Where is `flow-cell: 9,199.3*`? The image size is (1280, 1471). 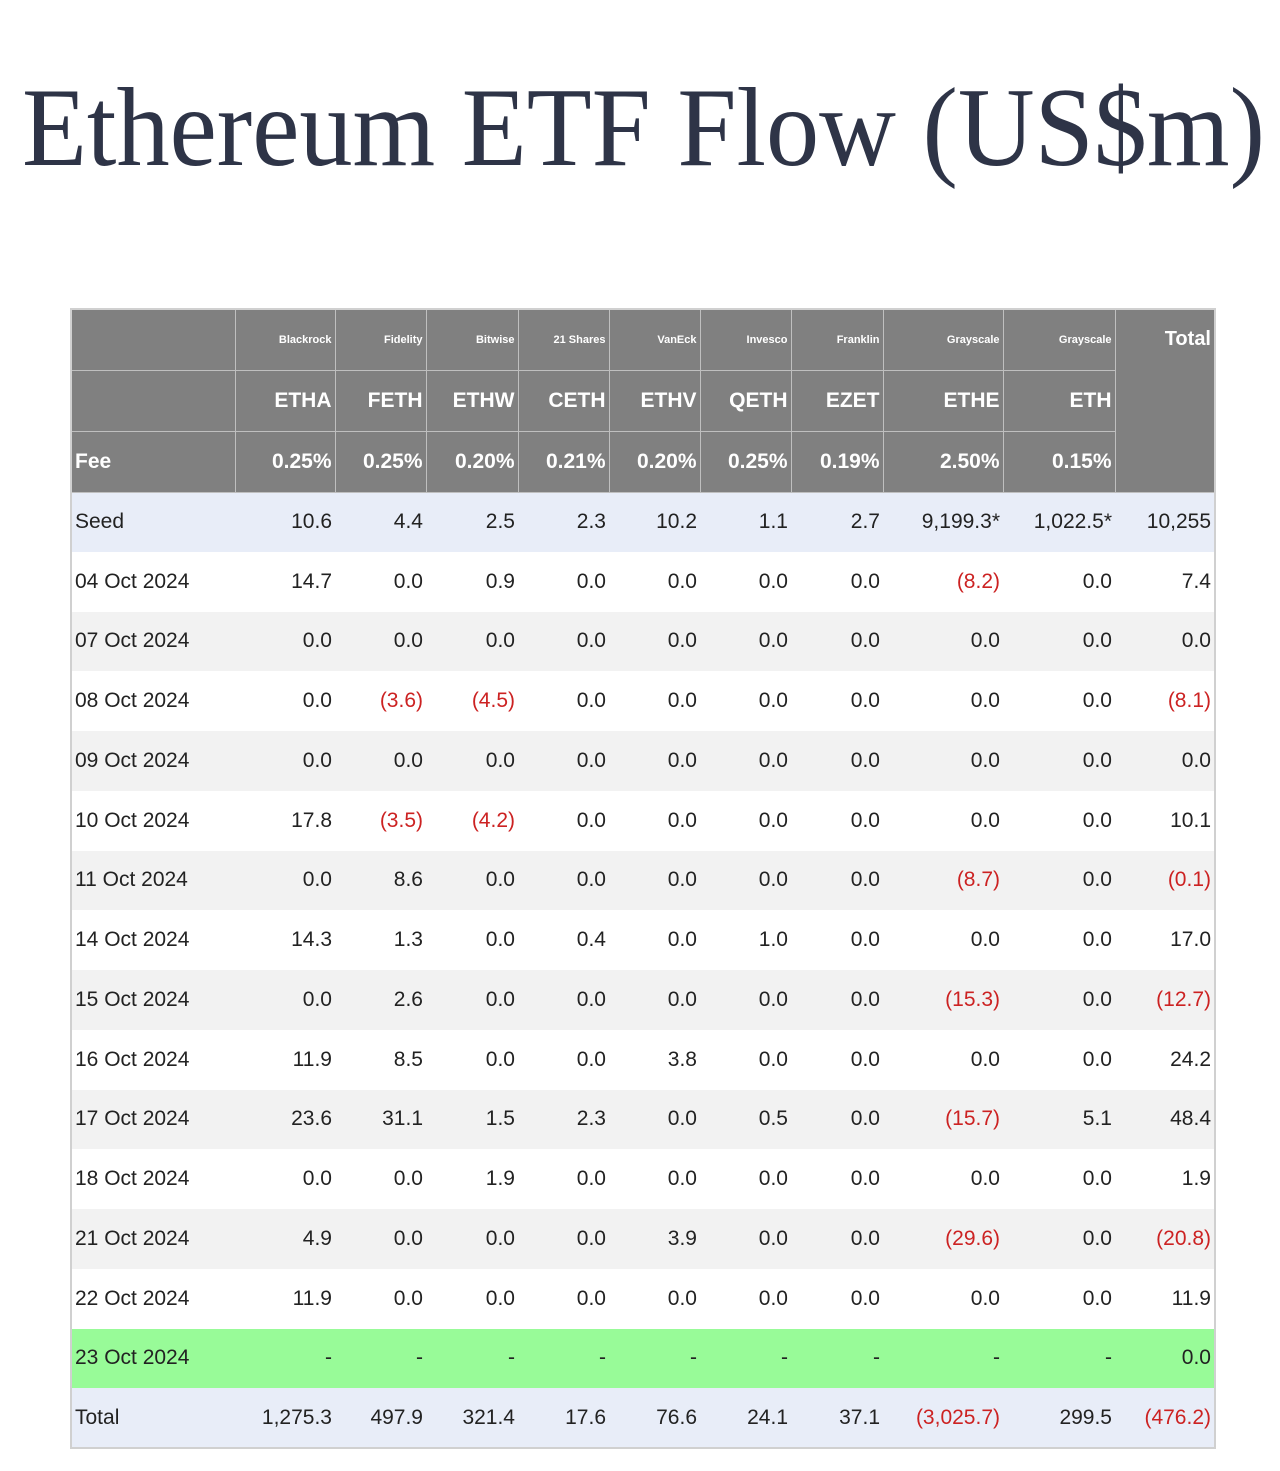 flow-cell: 9,199.3* is located at coordinates (960, 522).